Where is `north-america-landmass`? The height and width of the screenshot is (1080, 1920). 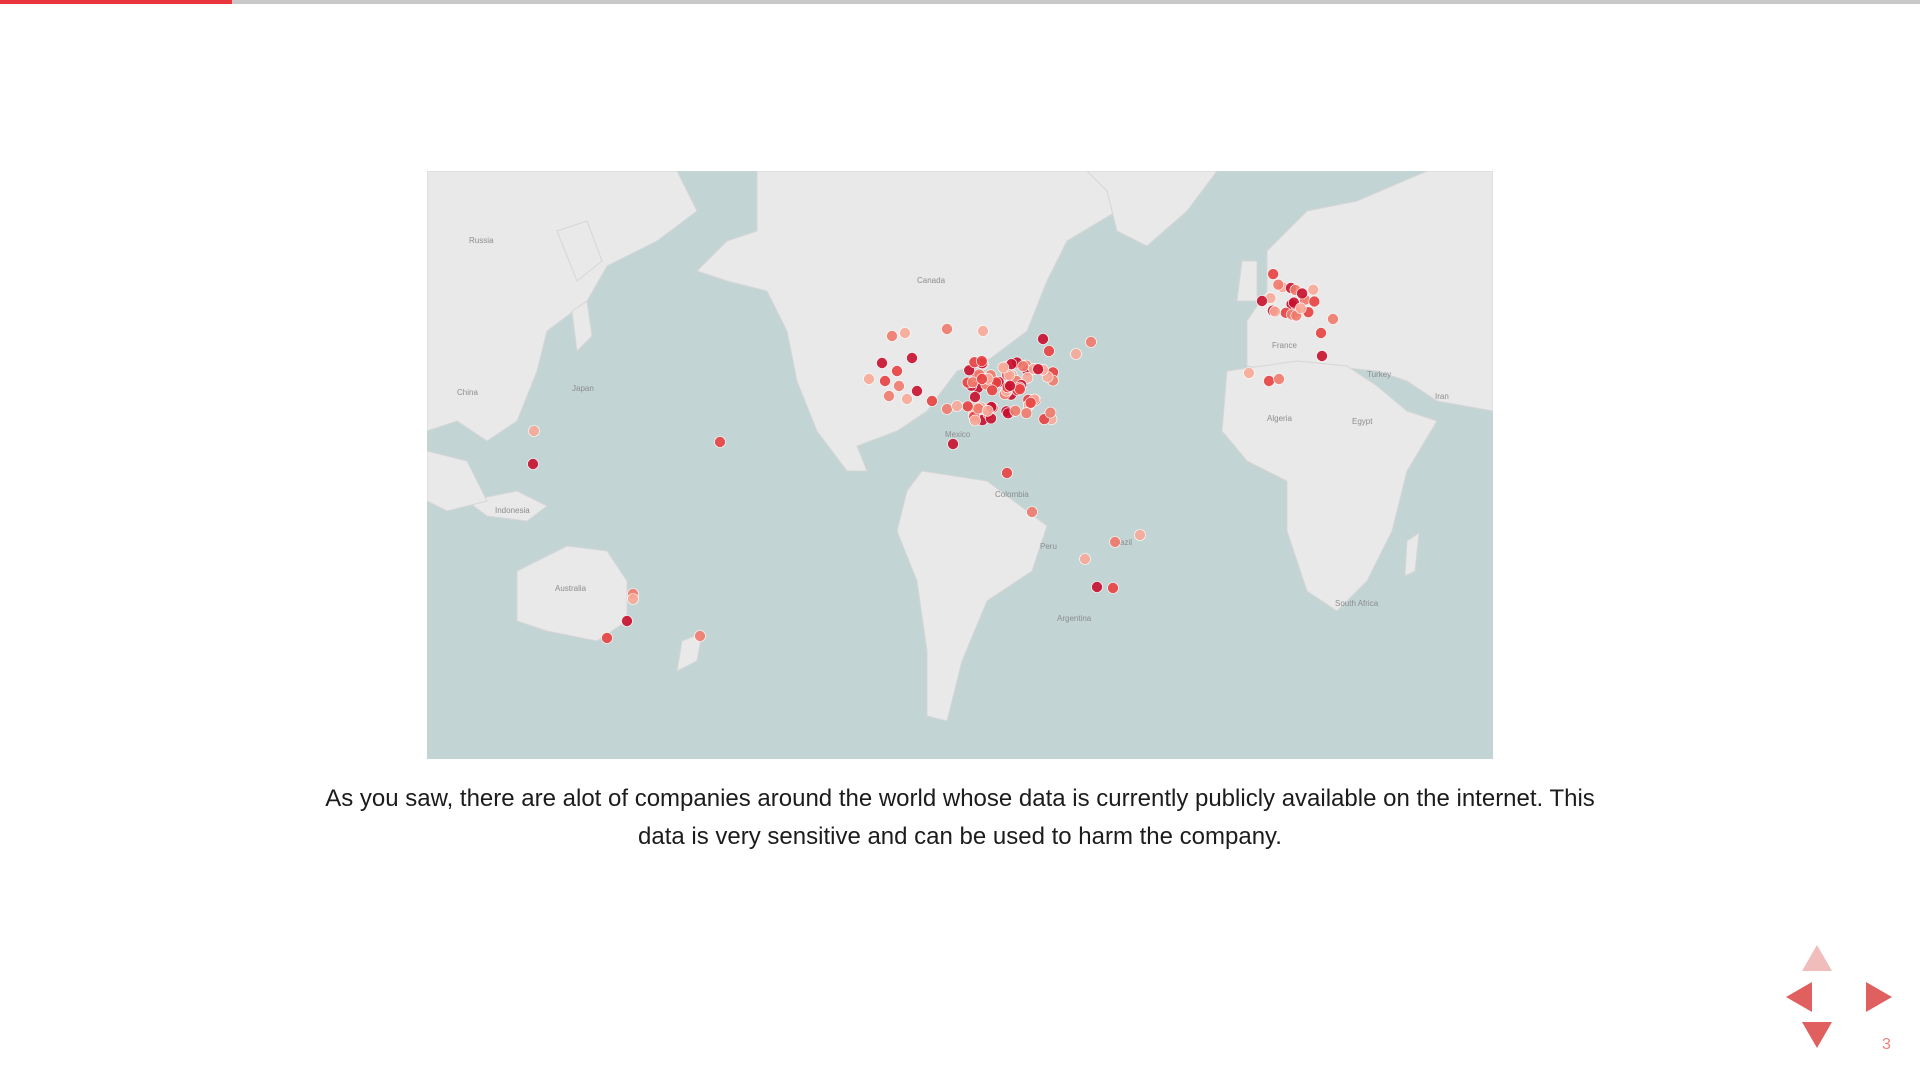 north-america-landmass is located at coordinates (912, 321).